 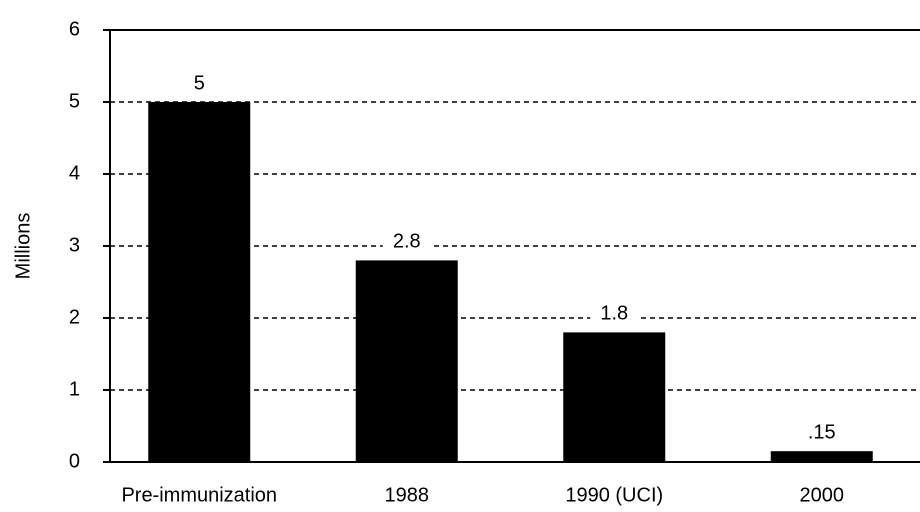 I want to click on y-tick-label: 6, so click(x=74, y=29).